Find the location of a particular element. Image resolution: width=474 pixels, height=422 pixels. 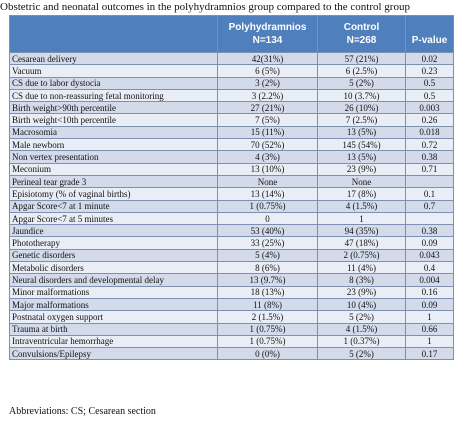

cell-outcome: Major malformations is located at coordinates (113, 304).